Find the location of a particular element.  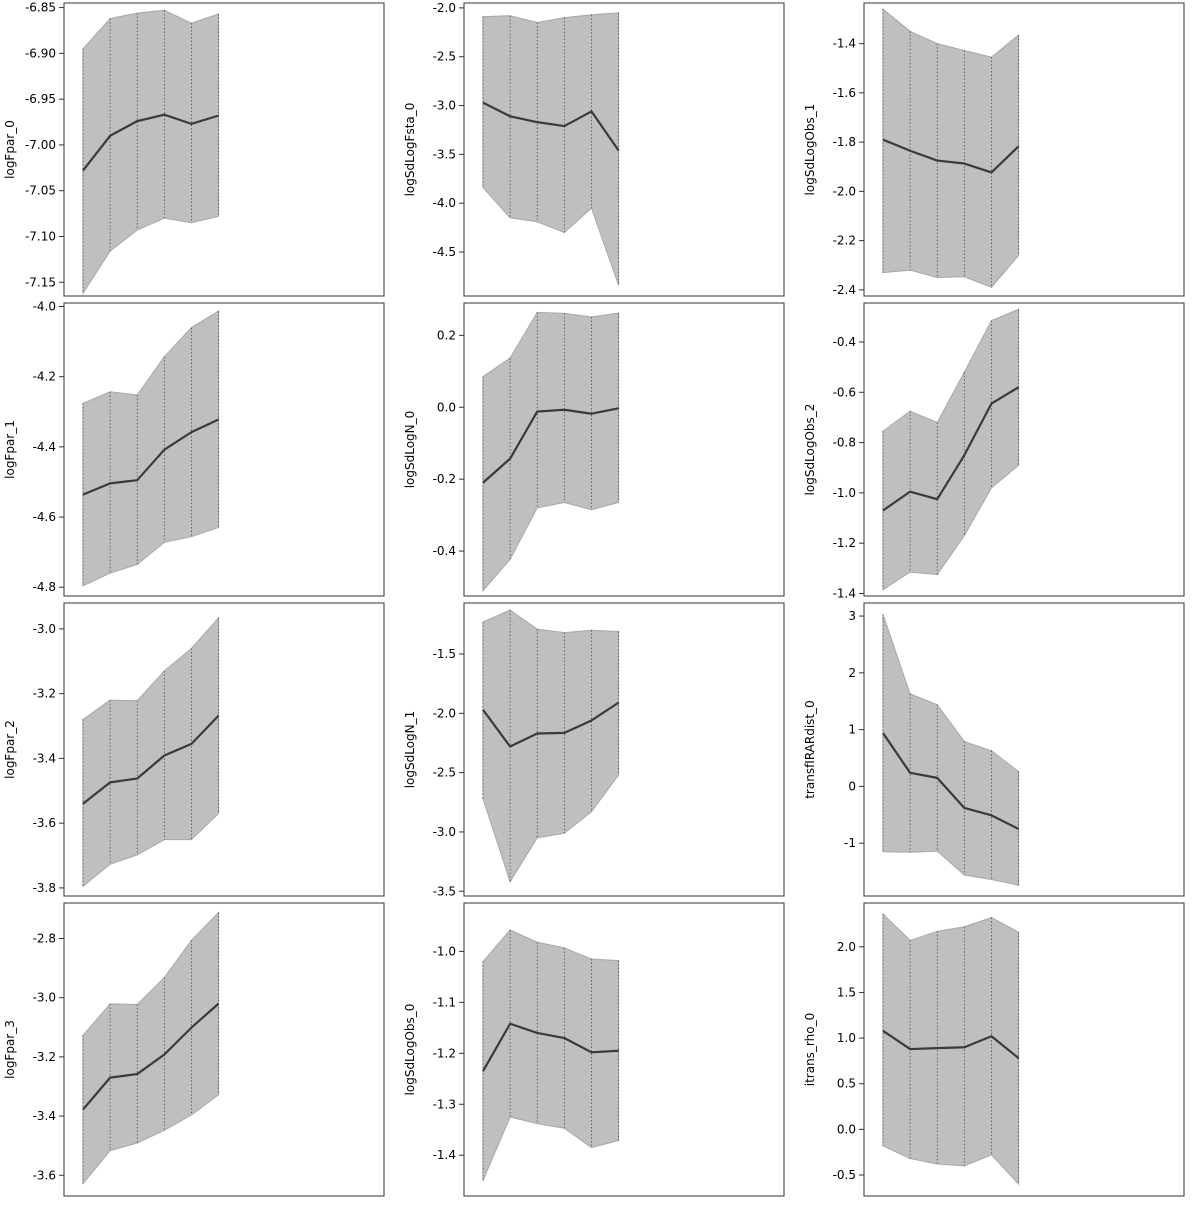

y-tick-label: 2 is located at coordinates (852, 673).